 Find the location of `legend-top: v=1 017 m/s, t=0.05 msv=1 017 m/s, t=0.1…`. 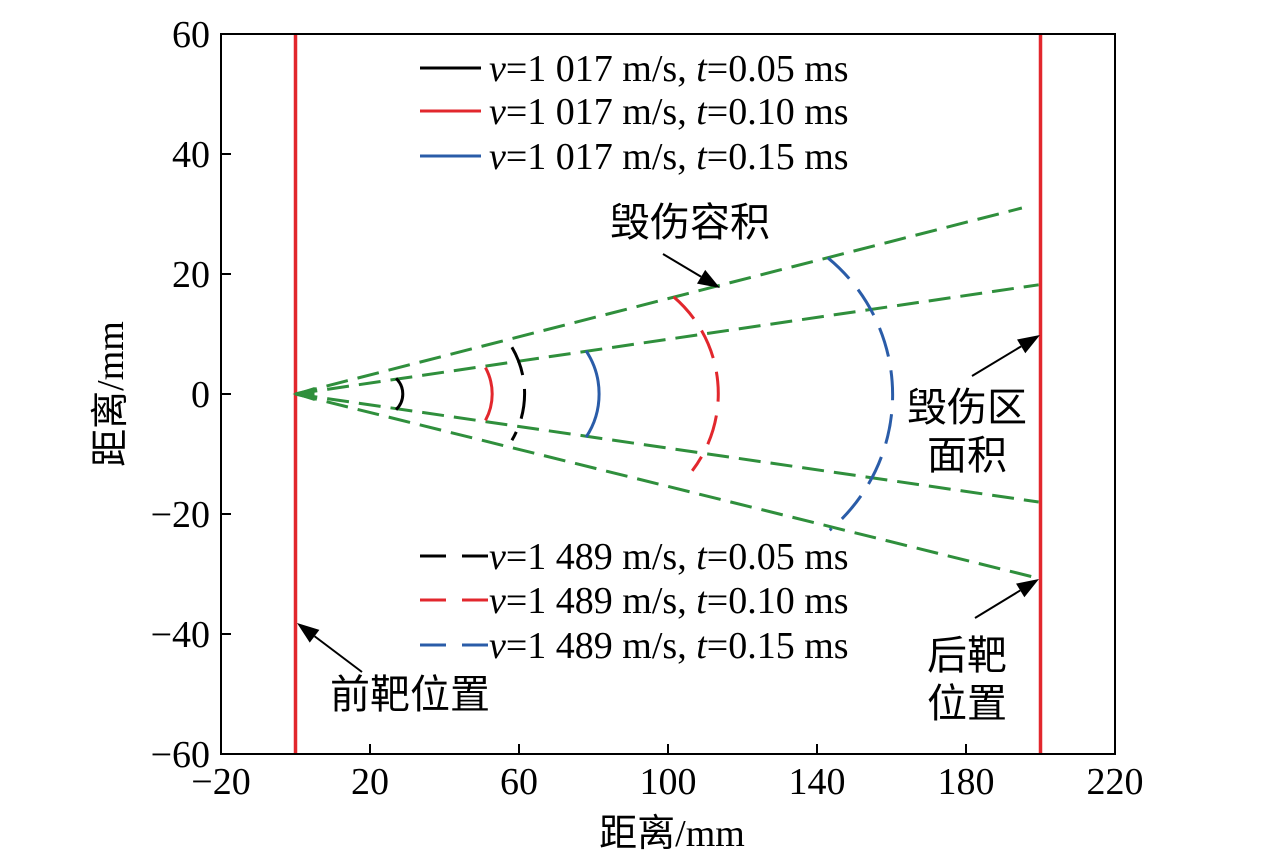

legend-top: v=1 017 m/s, t=0.05 msv=1 017 m/s, t=0.1… is located at coordinates (634, 113).